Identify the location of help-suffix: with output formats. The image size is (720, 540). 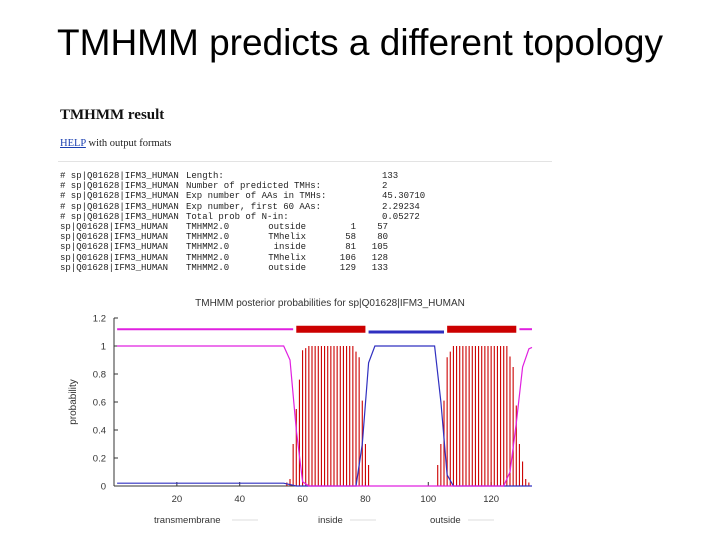
(128, 143).